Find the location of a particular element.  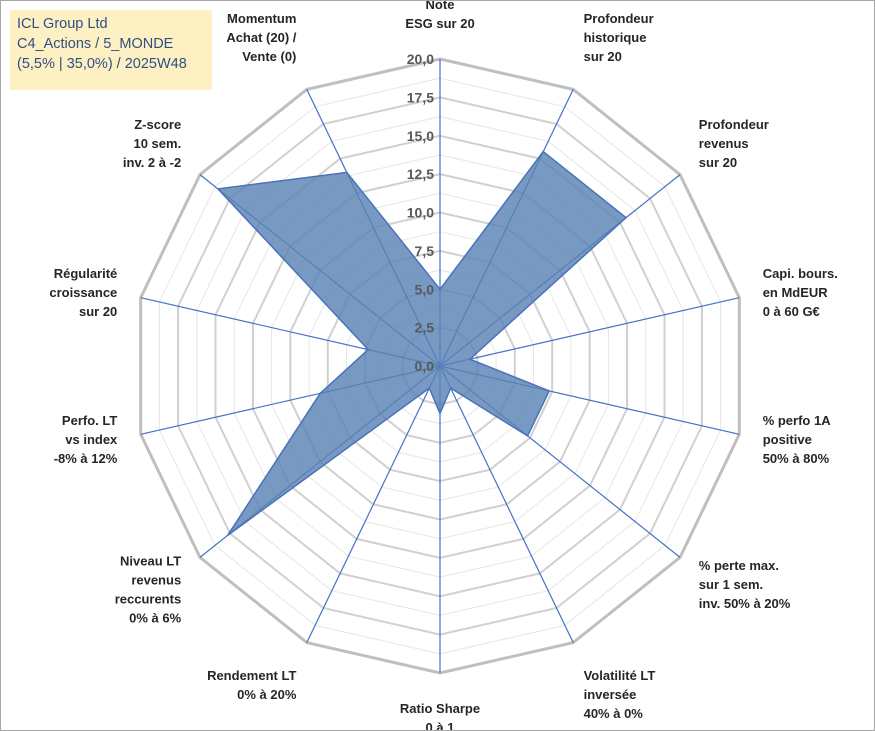

axis-label-7-line-0: Ratio Sharpe is located at coordinates (440, 708).